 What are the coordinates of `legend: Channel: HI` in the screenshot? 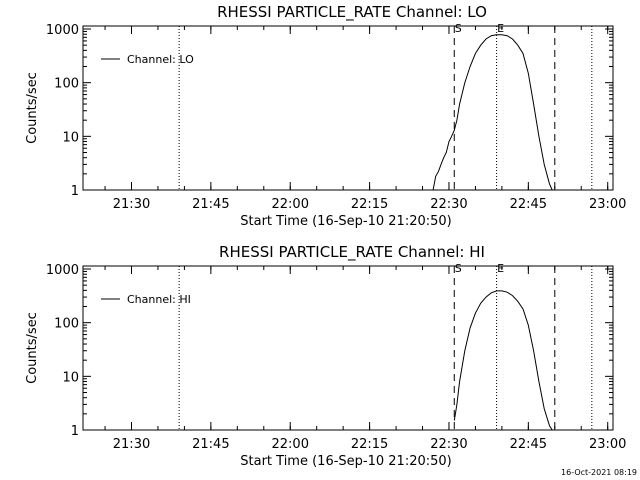 It's located at (146, 299).